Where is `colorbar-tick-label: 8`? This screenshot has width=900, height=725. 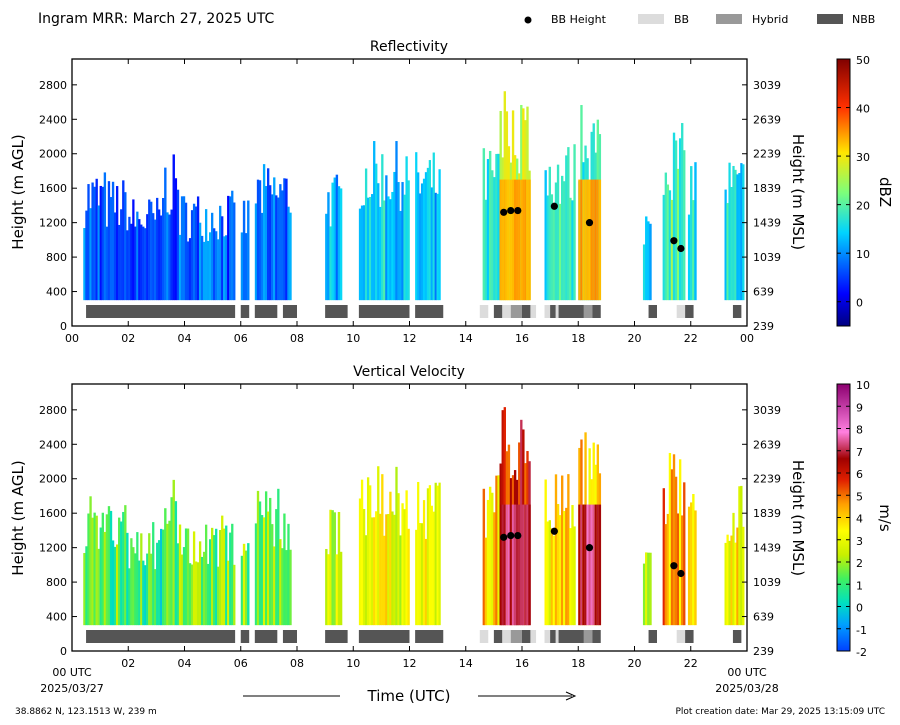
colorbar-tick-label: 8 is located at coordinates (859, 430).